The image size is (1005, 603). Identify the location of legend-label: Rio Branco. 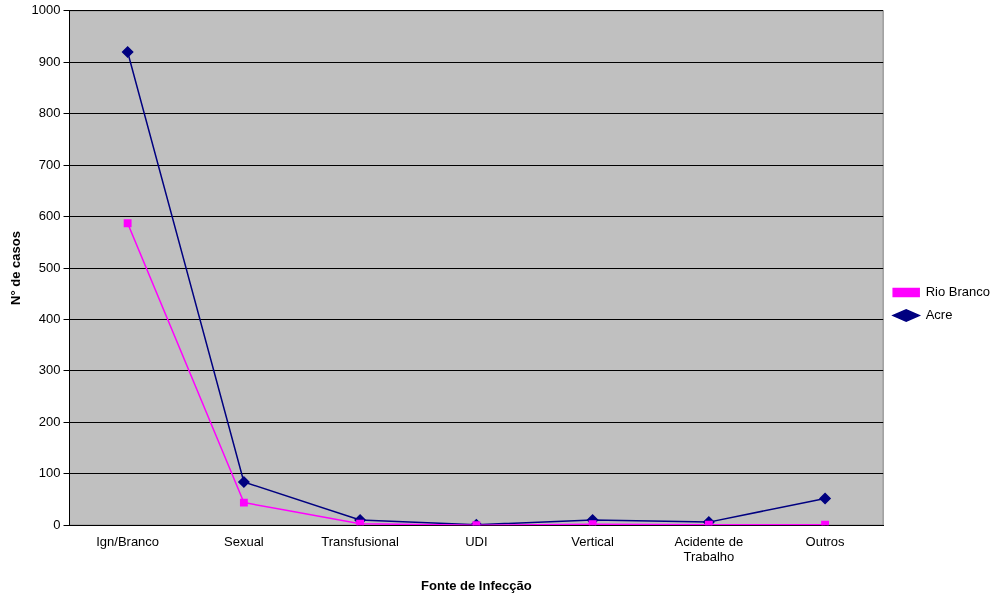
(957, 292).